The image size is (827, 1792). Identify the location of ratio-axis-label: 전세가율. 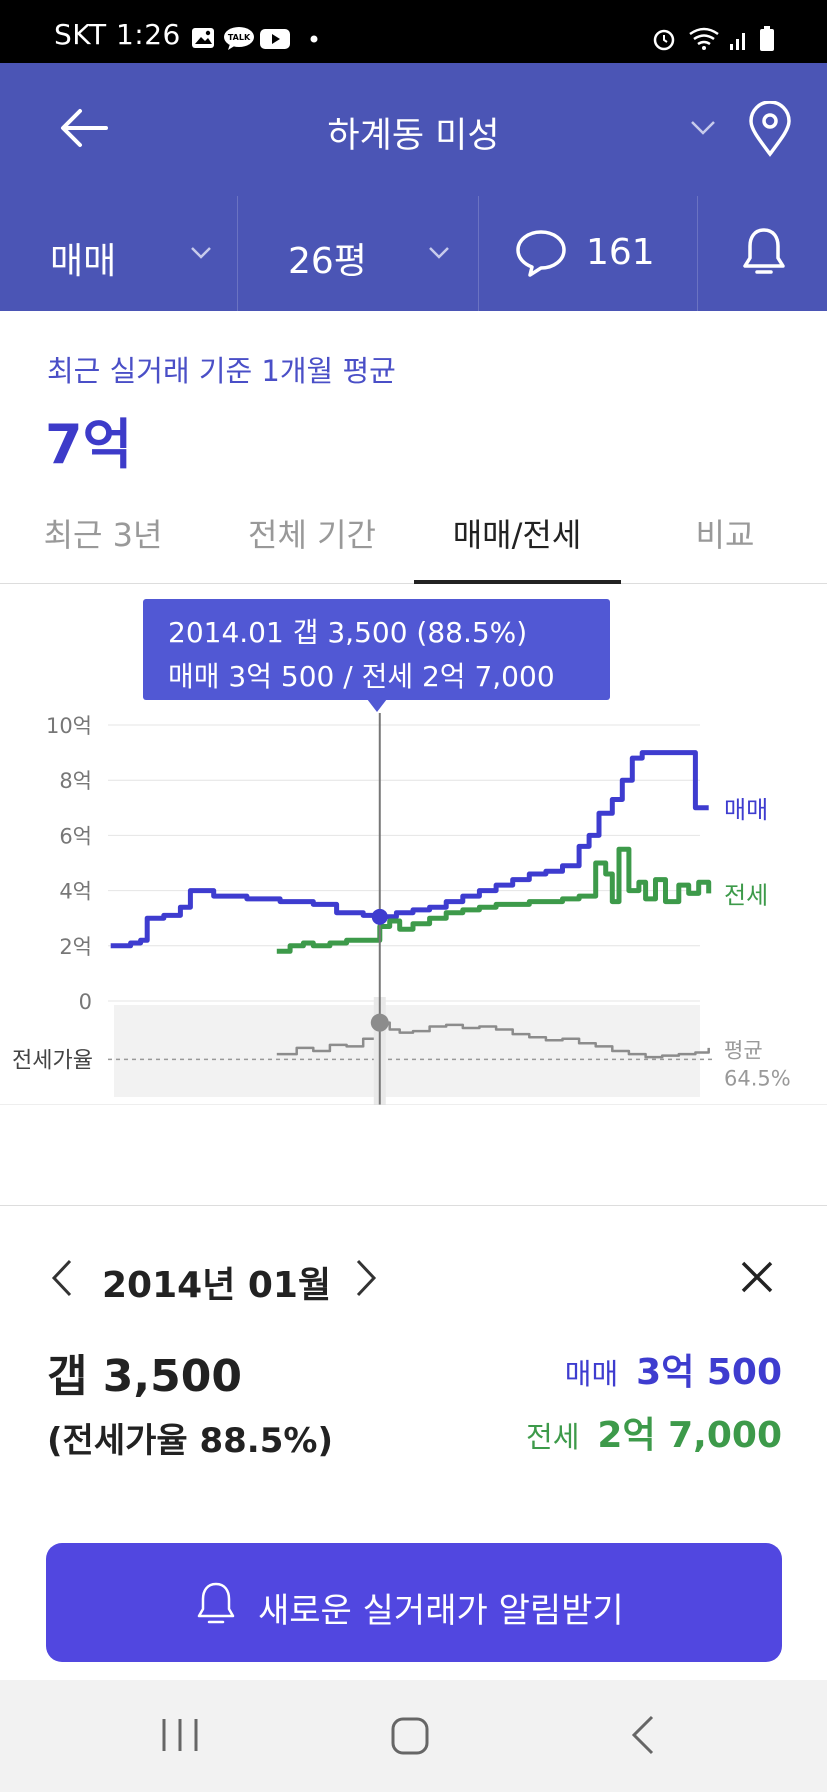
(52, 1060).